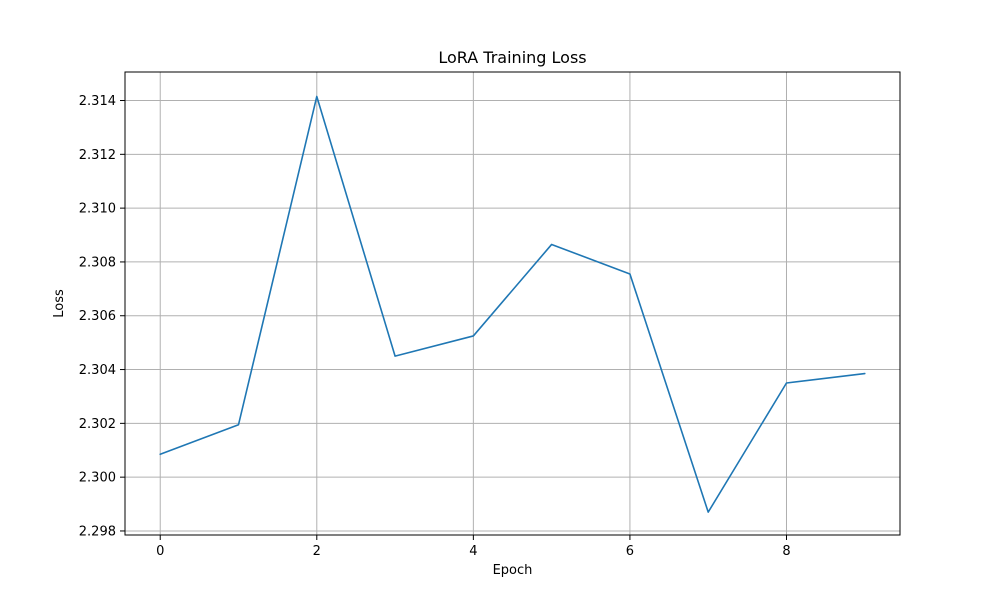 The width and height of the screenshot is (1000, 600). Describe the element at coordinates (97, 155) in the screenshot. I see `y-tick-label: 2.312` at that location.